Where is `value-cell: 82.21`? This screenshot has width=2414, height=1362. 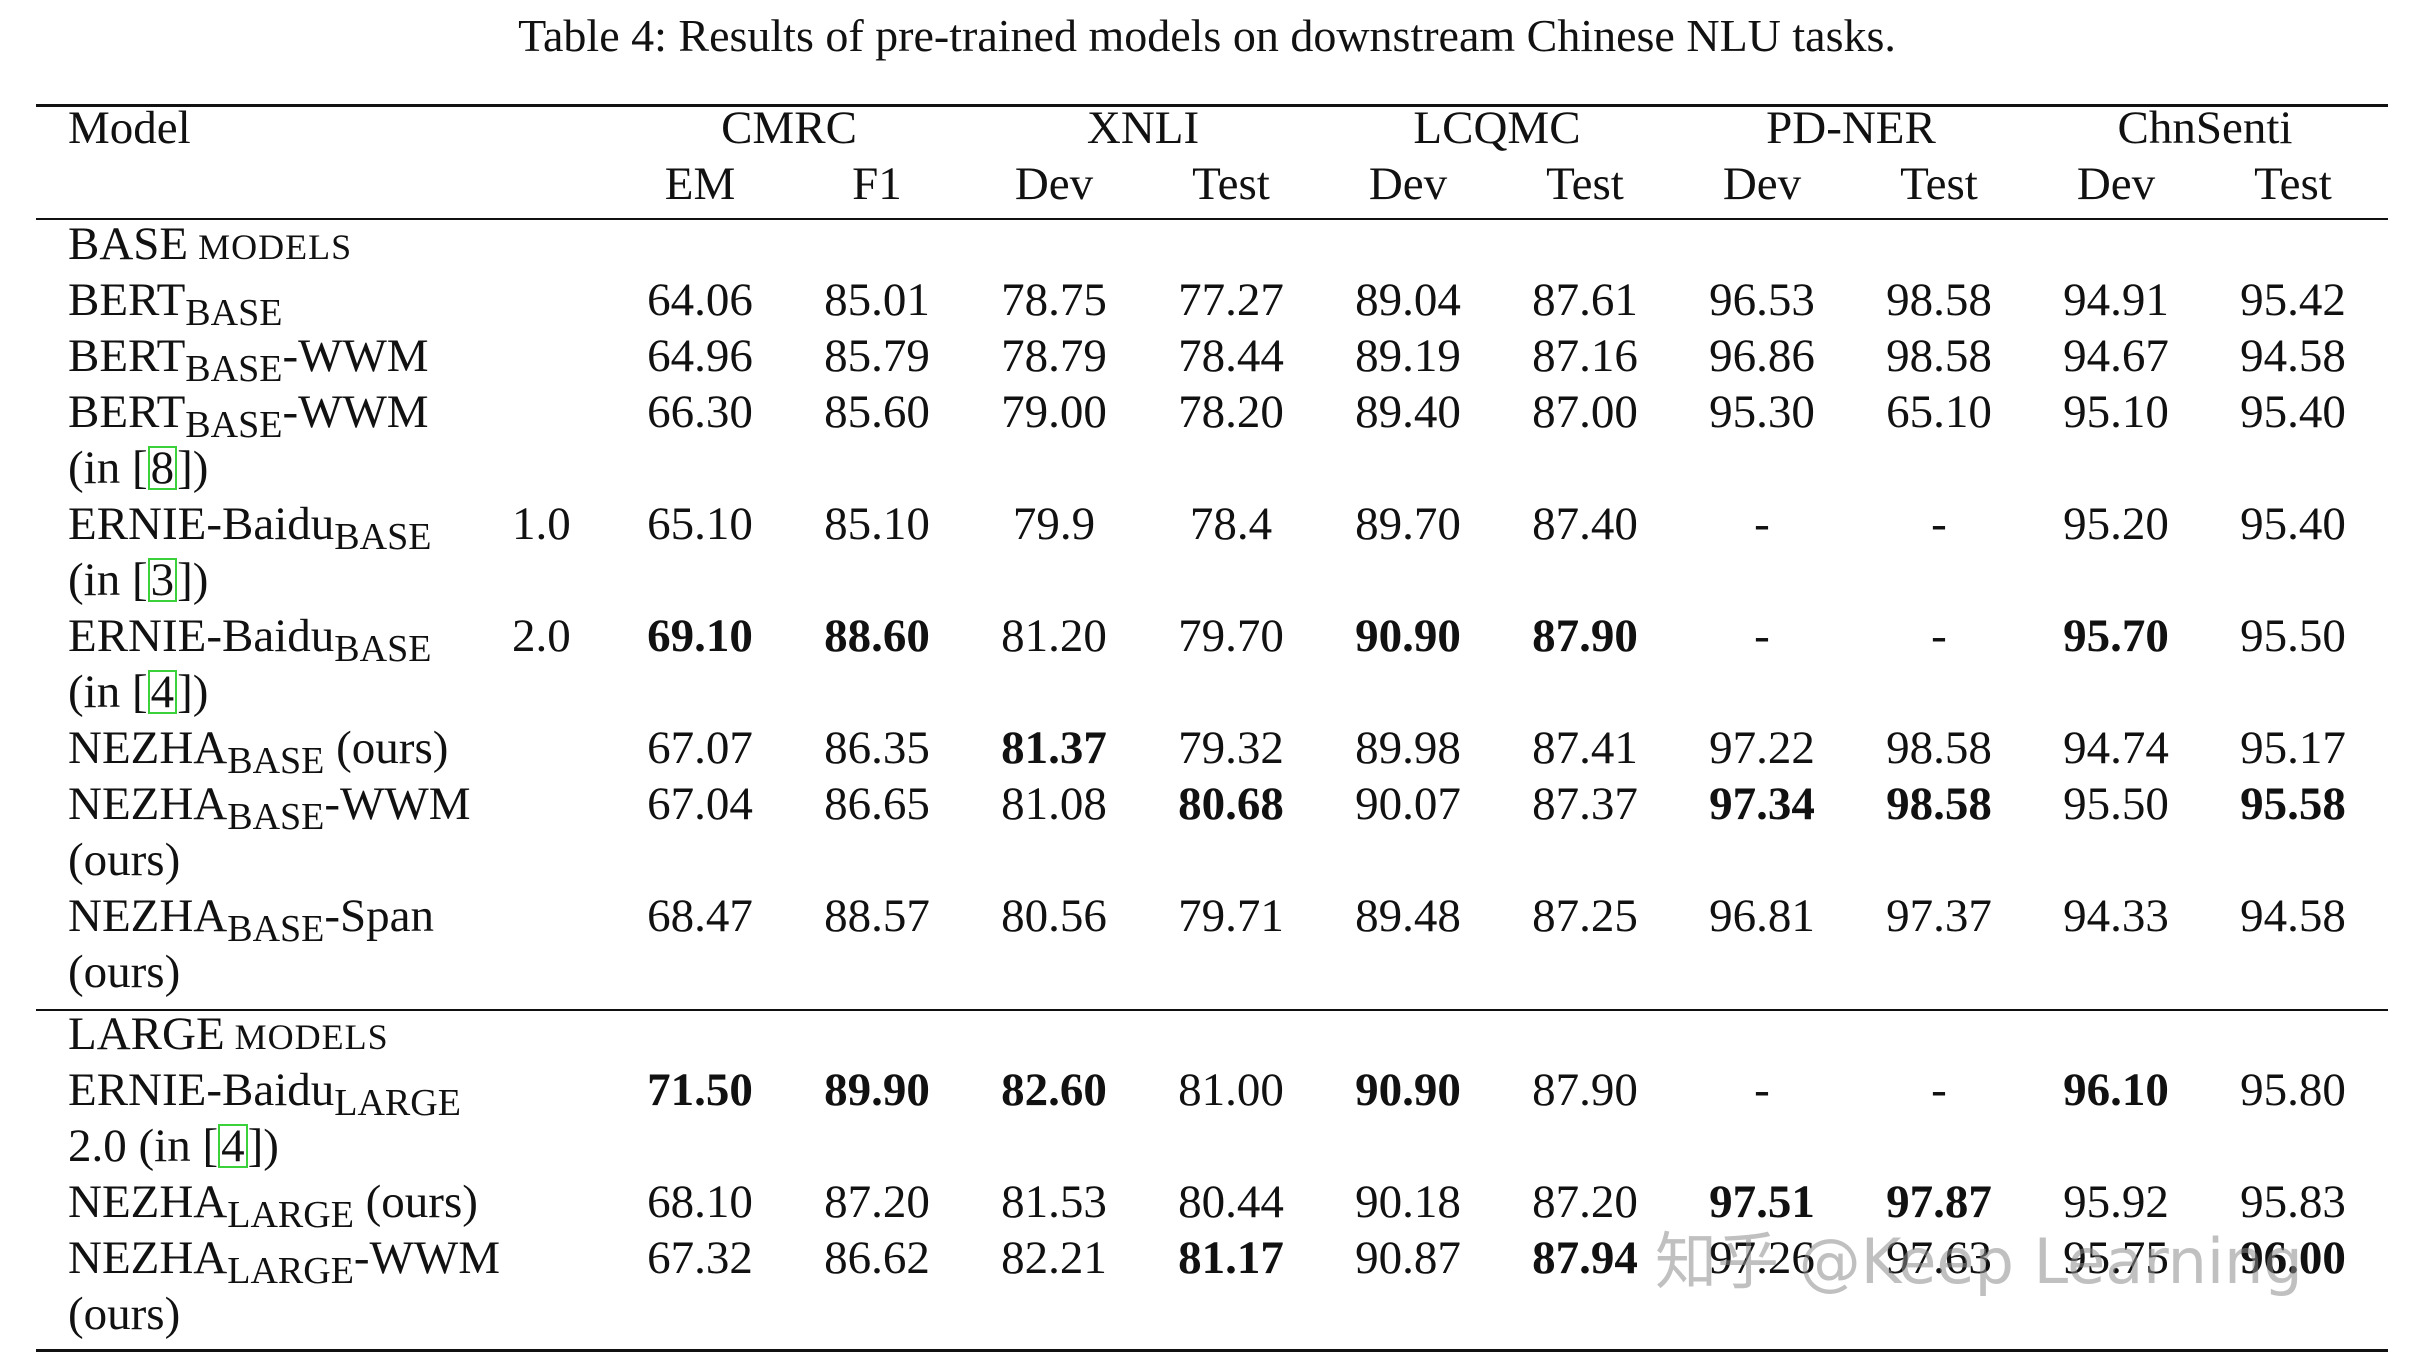 value-cell: 82.21 is located at coordinates (1054, 1258).